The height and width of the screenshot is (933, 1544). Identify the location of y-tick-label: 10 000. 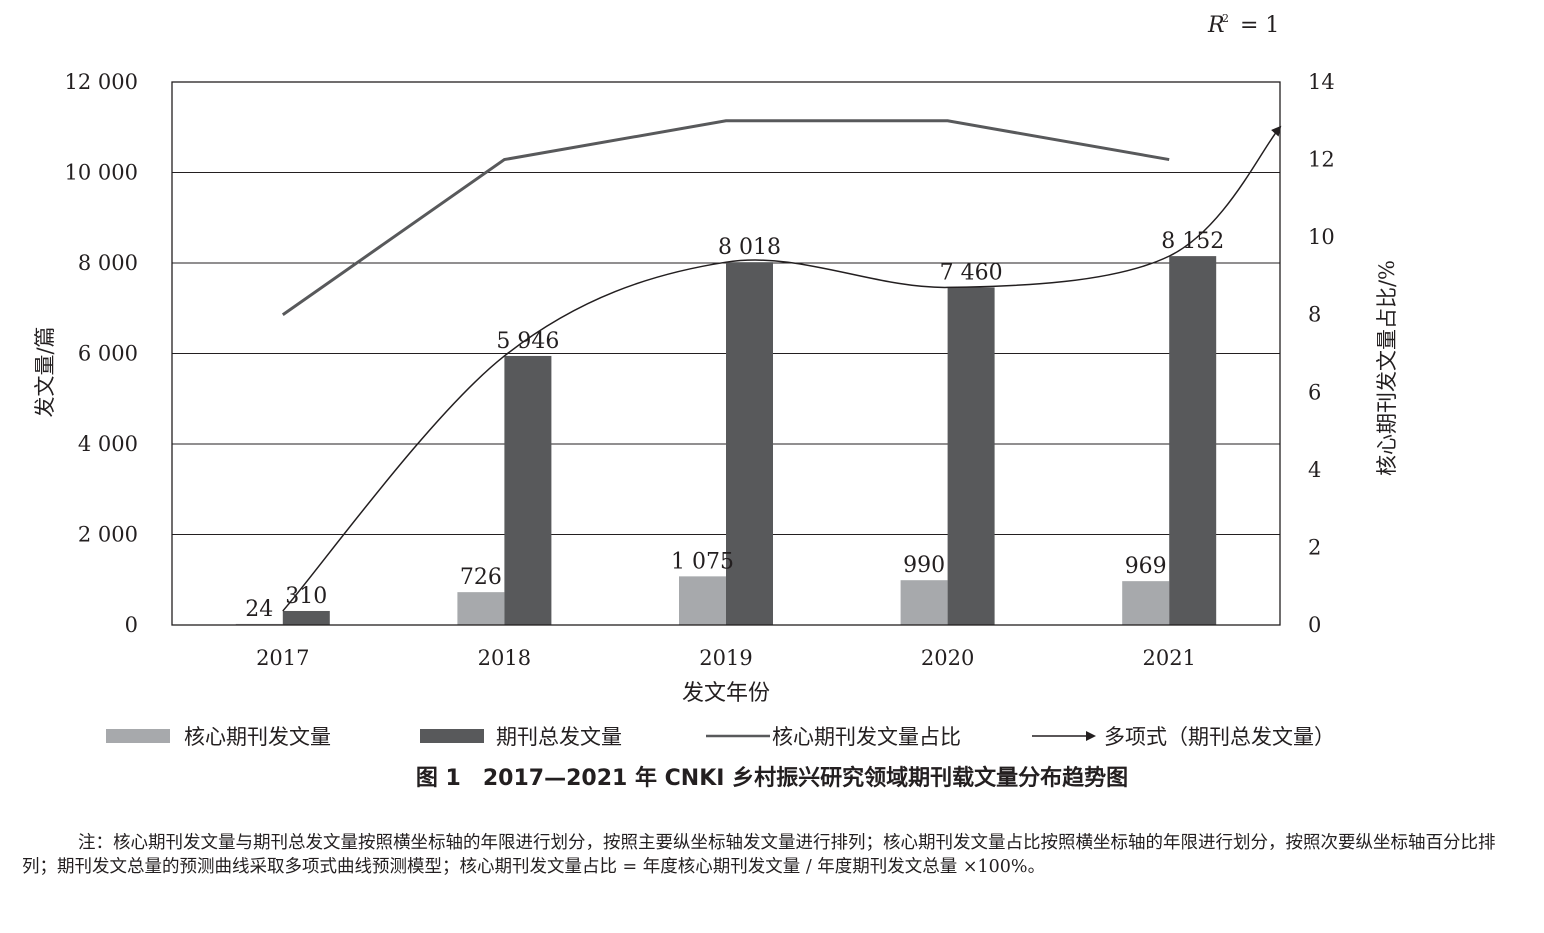
(101, 173).